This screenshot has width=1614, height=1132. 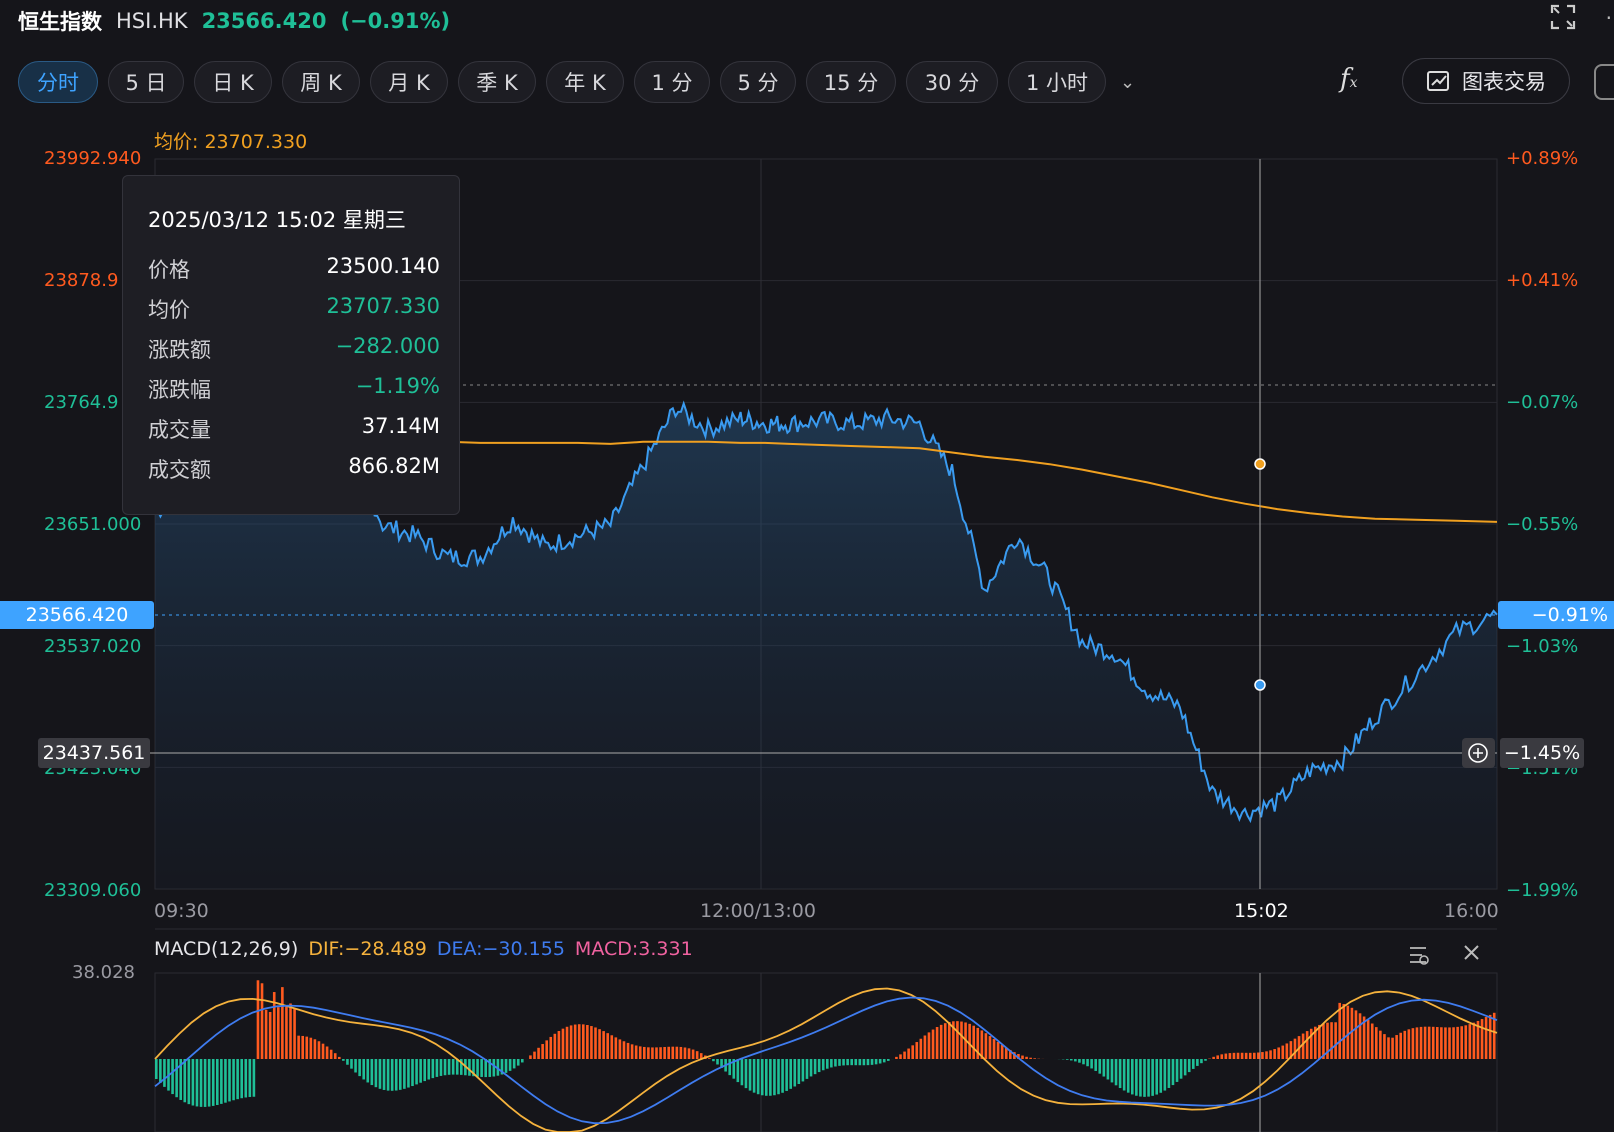 What do you see at coordinates (294, 468) in the screenshot?
I see `tooltip-row-turnover: 成交额 866.82M` at bounding box center [294, 468].